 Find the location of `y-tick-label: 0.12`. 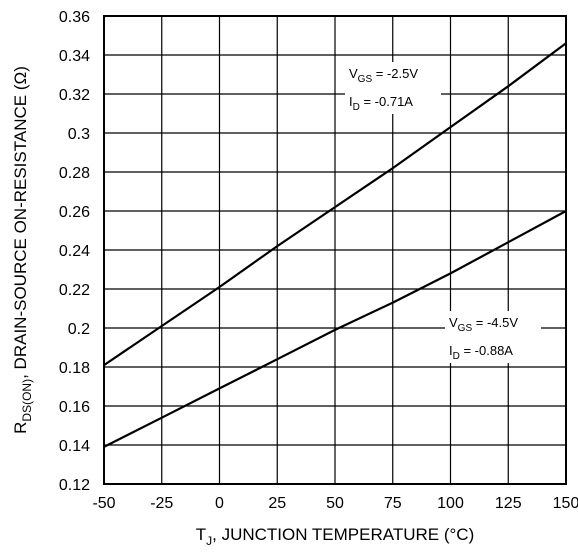

y-tick-label: 0.12 is located at coordinates (74, 485).